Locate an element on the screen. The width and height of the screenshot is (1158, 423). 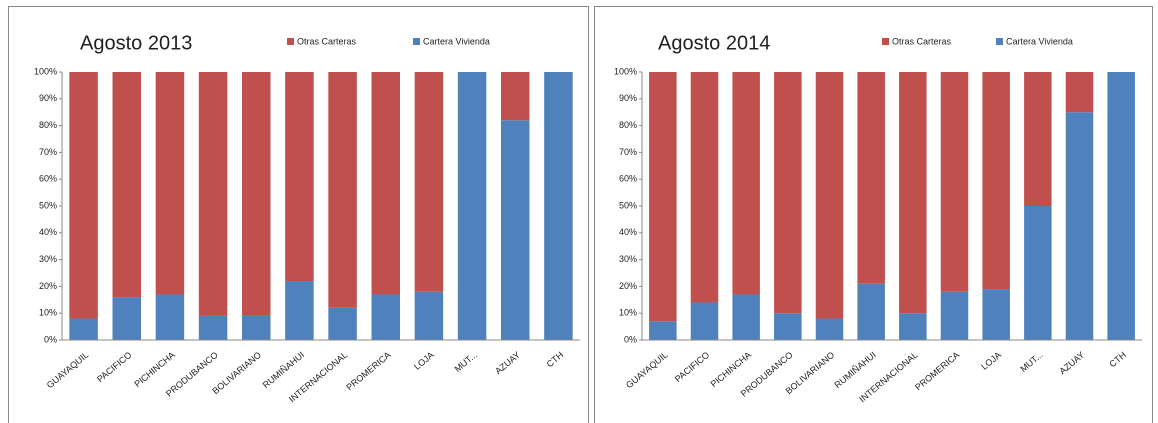
chart-title: Agosto 2014 is located at coordinates (714, 43).